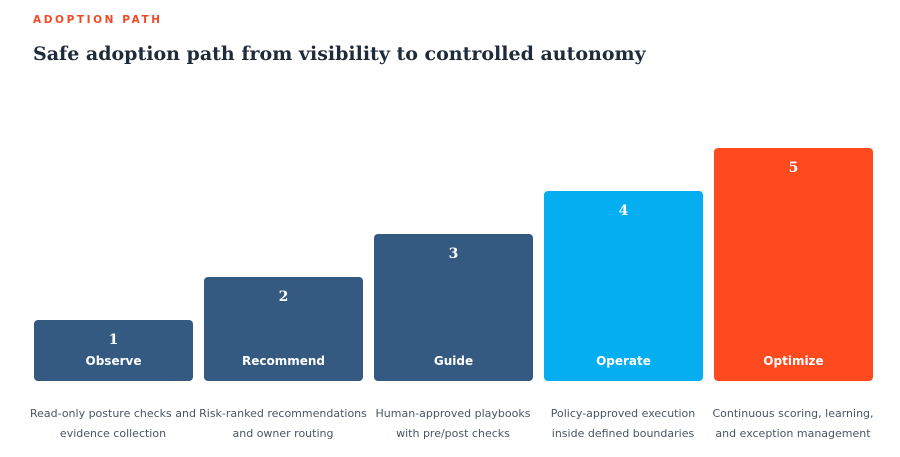  What do you see at coordinates (793, 264) in the screenshot?
I see `step-5-block: 5 Optimize` at bounding box center [793, 264].